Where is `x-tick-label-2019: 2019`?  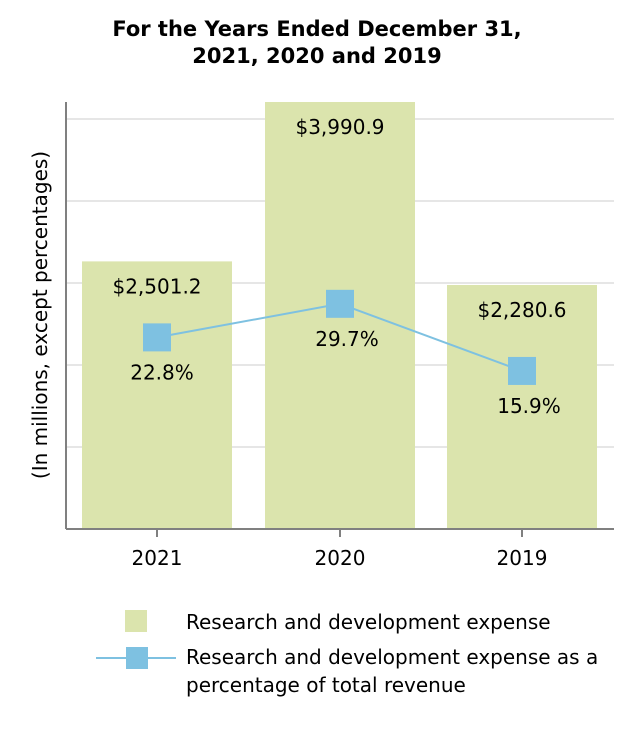
x-tick-label-2019: 2019 is located at coordinates (522, 558).